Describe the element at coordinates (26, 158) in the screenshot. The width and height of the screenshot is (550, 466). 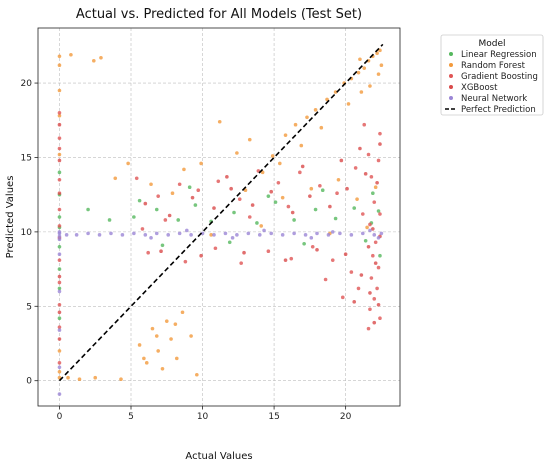
I see `y-tick-label: 15` at that location.